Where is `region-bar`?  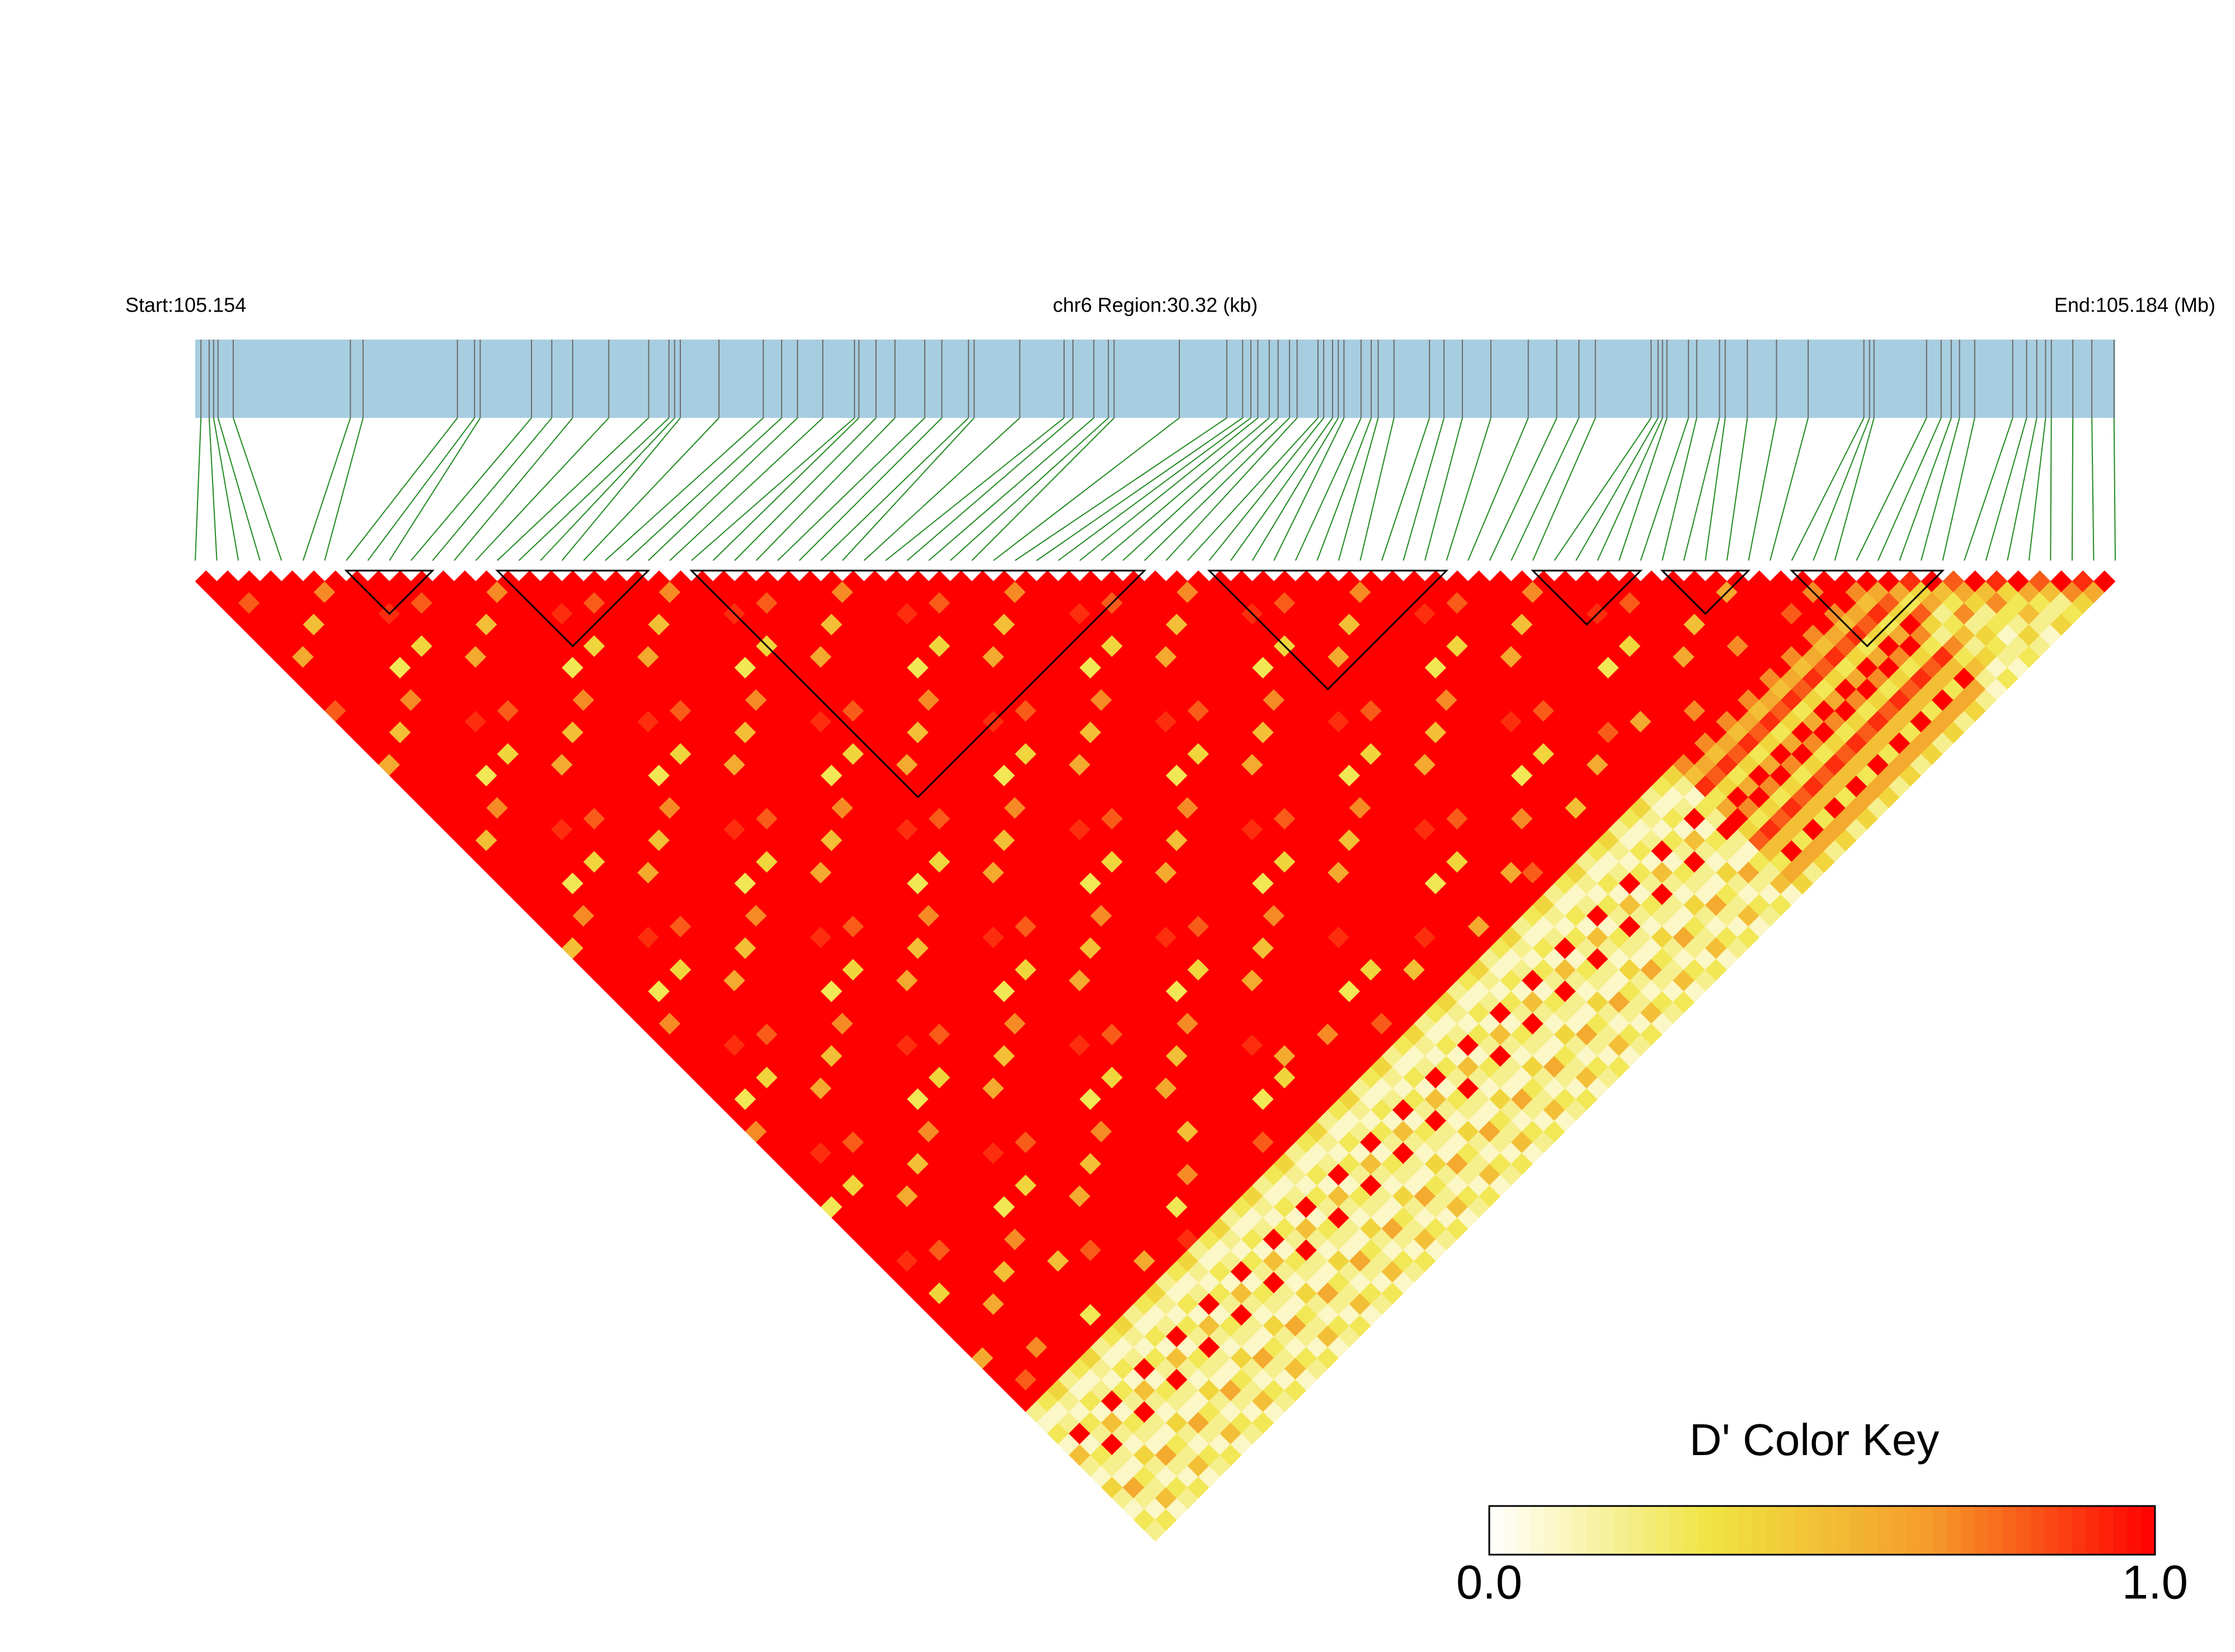
region-bar is located at coordinates (1155, 379).